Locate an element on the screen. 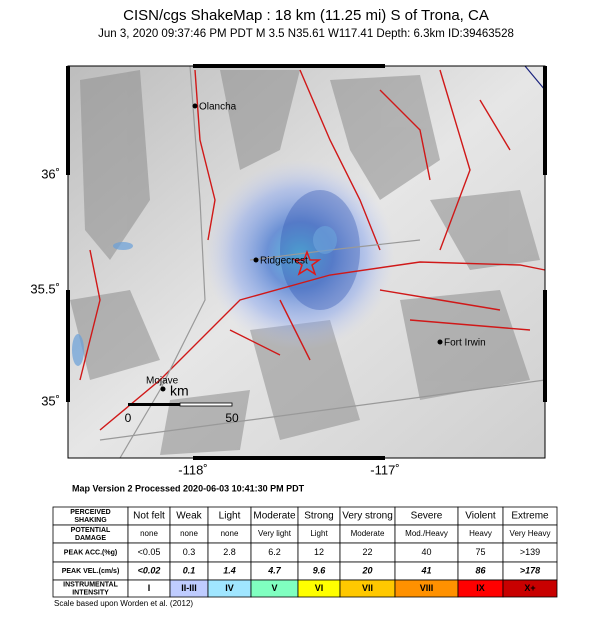 This screenshot has height=634, width=612. cell-text: V is located at coordinates (274, 588).